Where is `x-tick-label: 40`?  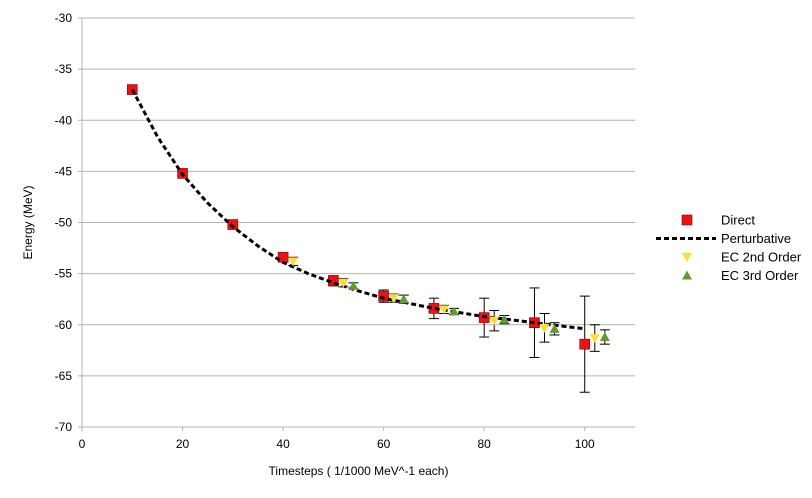
x-tick-label: 40 is located at coordinates (283, 444).